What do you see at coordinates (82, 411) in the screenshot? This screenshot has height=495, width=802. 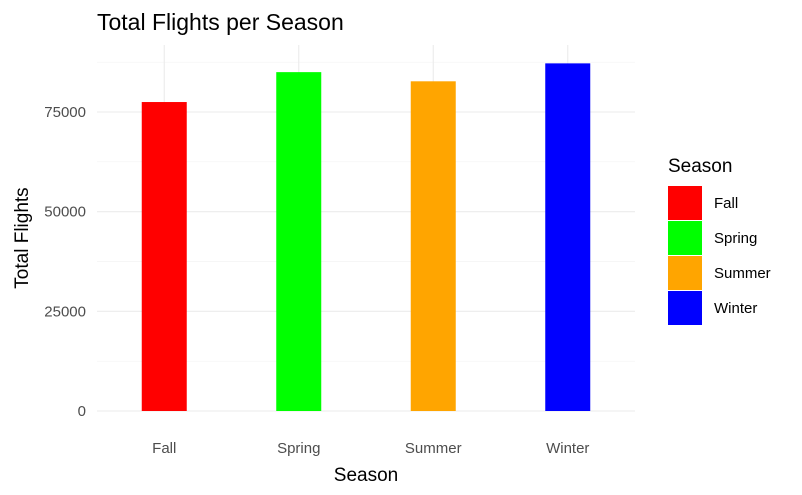 I see `y-tick-label: 0` at bounding box center [82, 411].